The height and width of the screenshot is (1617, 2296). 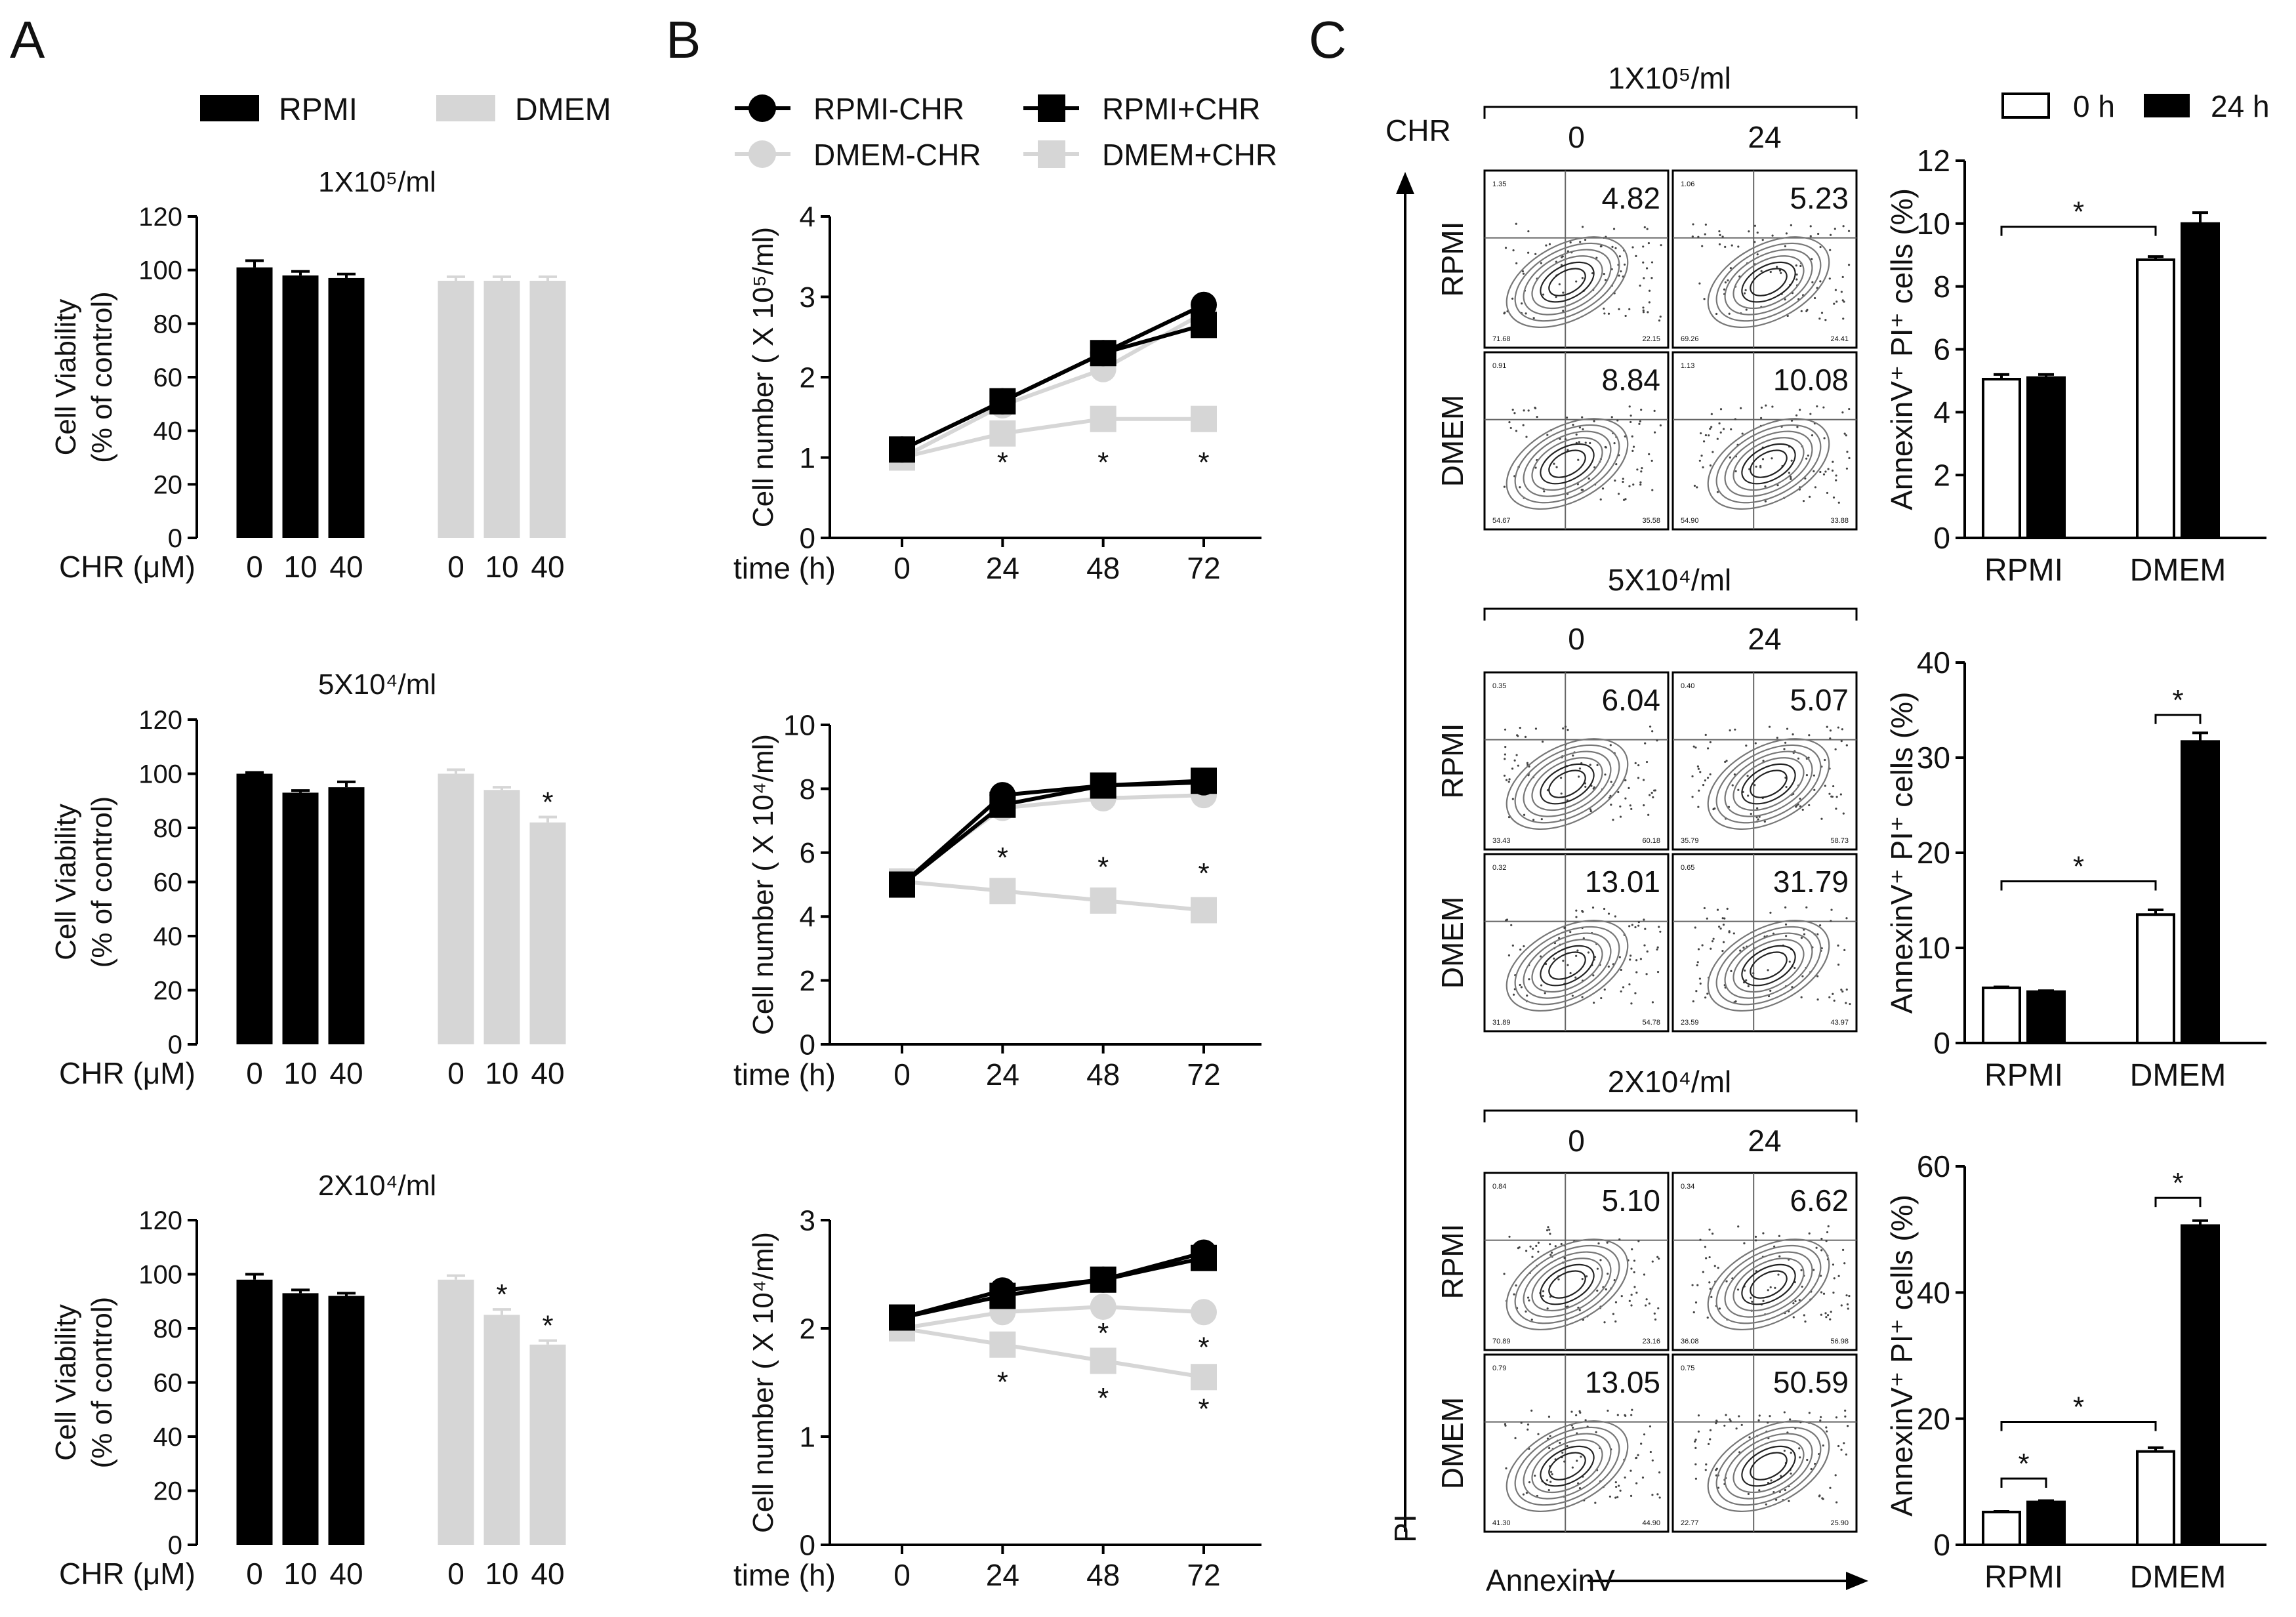 What do you see at coordinates (1690, 521) in the screenshot?
I see `flow-corner-value: 54.90` at bounding box center [1690, 521].